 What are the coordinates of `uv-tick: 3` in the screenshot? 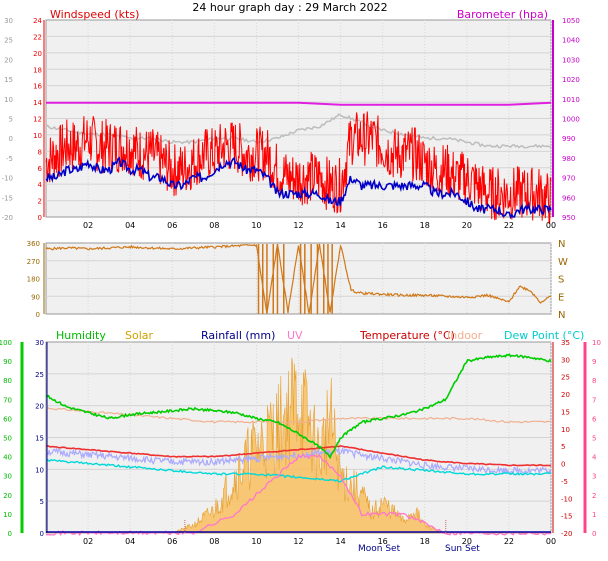 It's located at (594, 477).